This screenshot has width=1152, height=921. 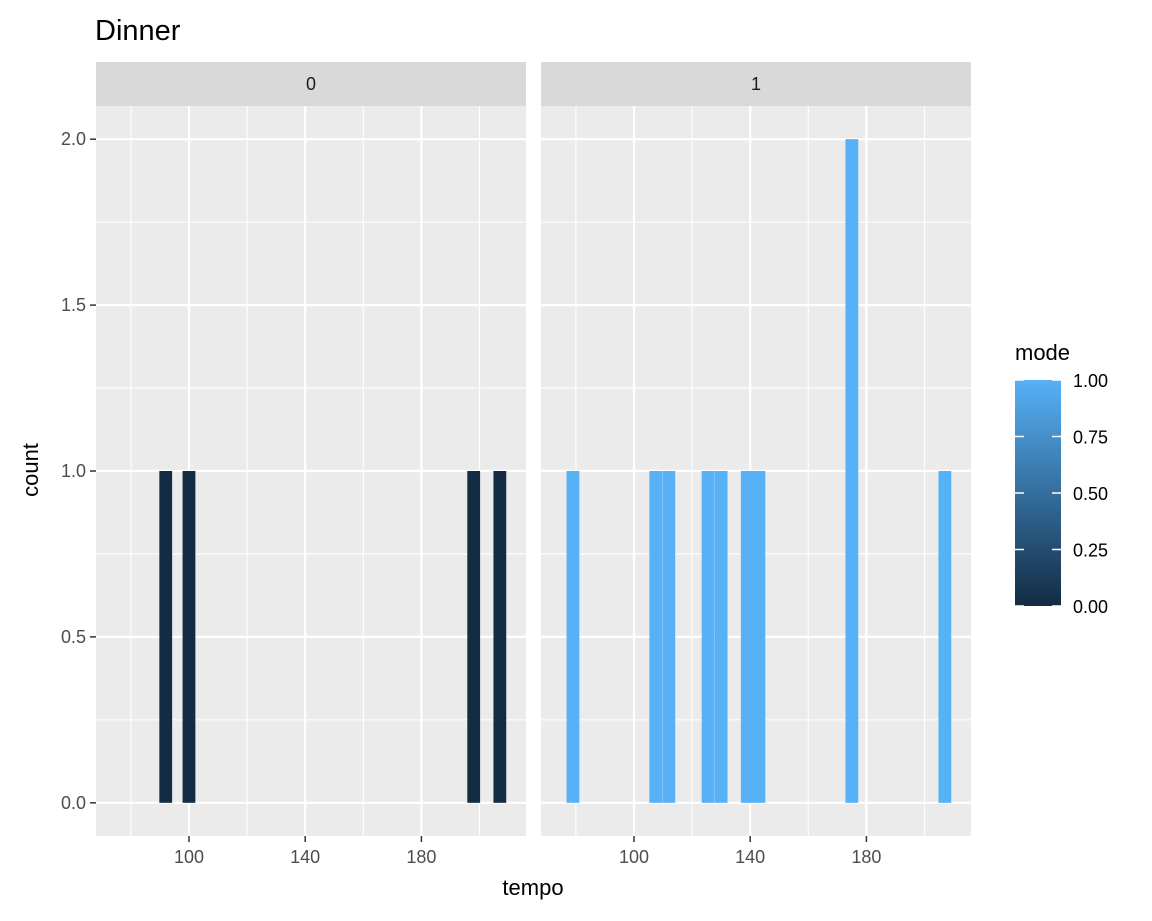 What do you see at coordinates (73, 471) in the screenshot?
I see `y-tick-label: 1.0` at bounding box center [73, 471].